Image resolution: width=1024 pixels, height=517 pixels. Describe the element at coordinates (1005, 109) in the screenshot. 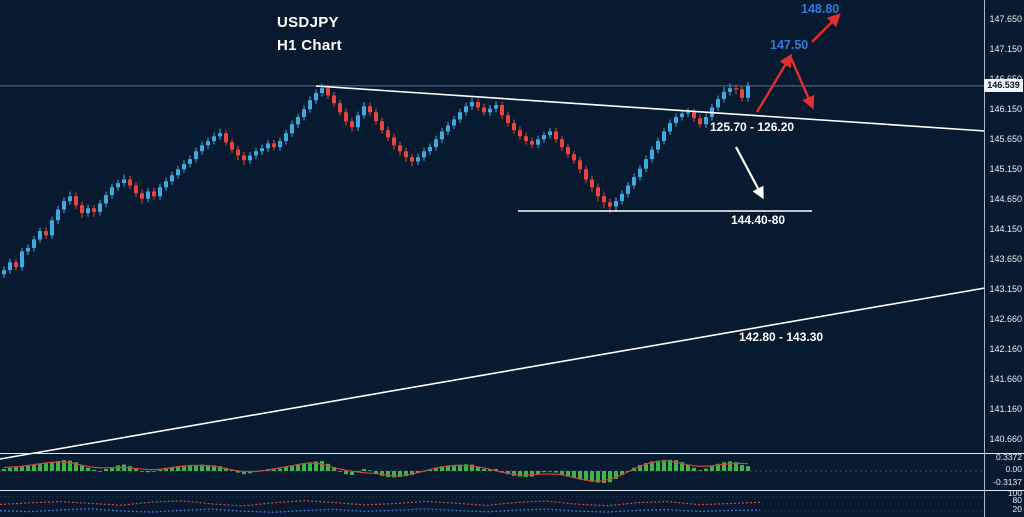

I see `price-axis-label: 146.150` at that location.